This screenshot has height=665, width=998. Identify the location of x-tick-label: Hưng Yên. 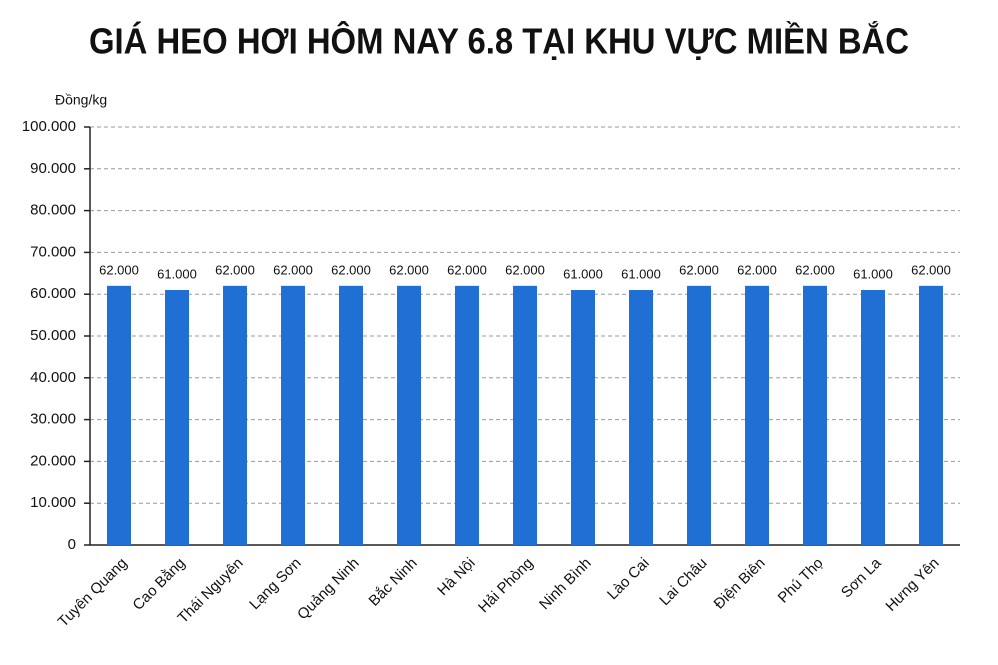
(912, 585).